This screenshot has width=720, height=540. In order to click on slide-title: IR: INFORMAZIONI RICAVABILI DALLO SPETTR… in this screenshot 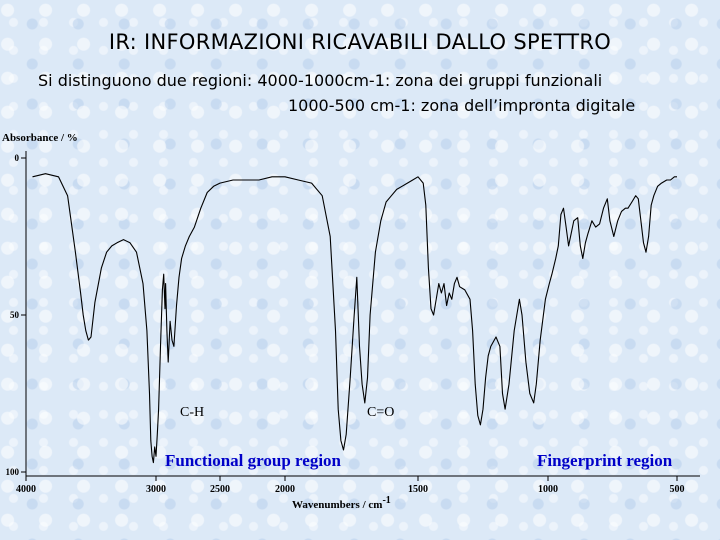, I will do `click(360, 42)`.